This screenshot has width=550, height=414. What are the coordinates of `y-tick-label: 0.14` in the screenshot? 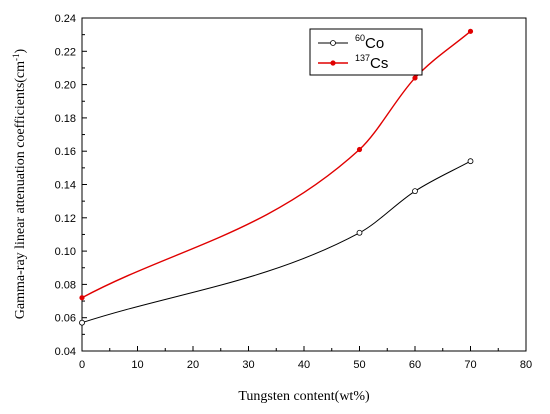 It's located at (65, 186).